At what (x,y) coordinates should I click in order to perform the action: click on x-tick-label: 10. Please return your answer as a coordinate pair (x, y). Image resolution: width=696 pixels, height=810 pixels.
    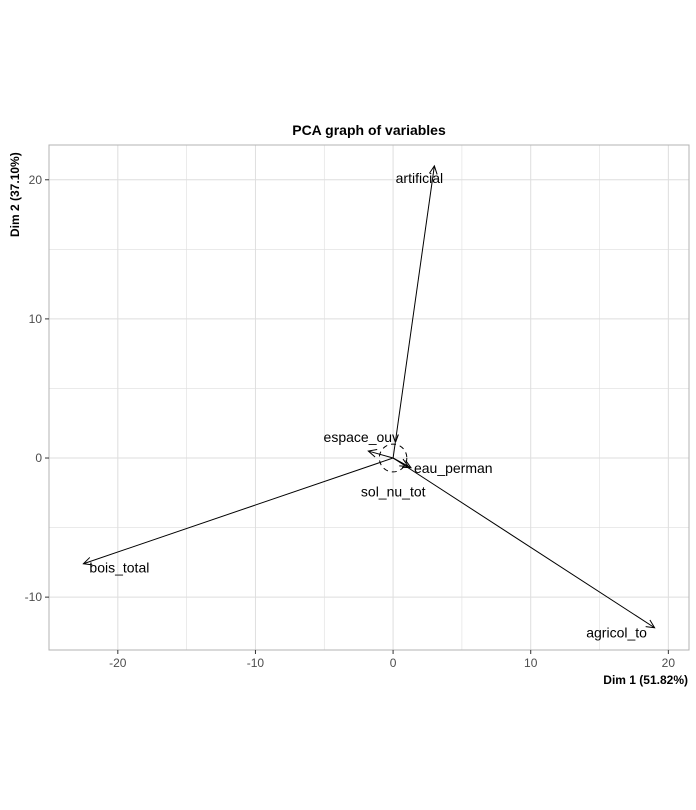
    Looking at the image, I should click on (531, 663).